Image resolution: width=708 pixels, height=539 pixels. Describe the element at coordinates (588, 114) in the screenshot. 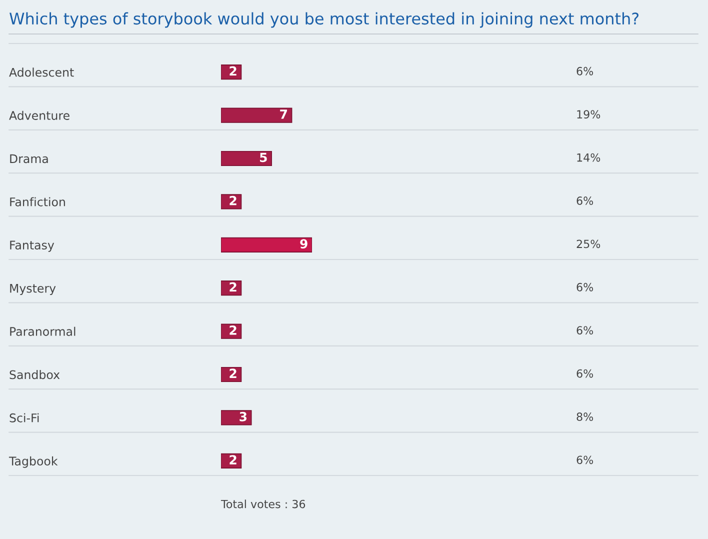

I see `text: 19%` at that location.